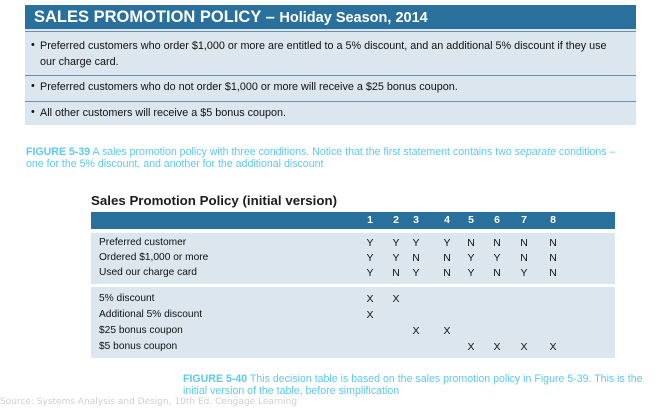 The height and width of the screenshot is (410, 667). I want to click on rule-number: 2, so click(396, 220).